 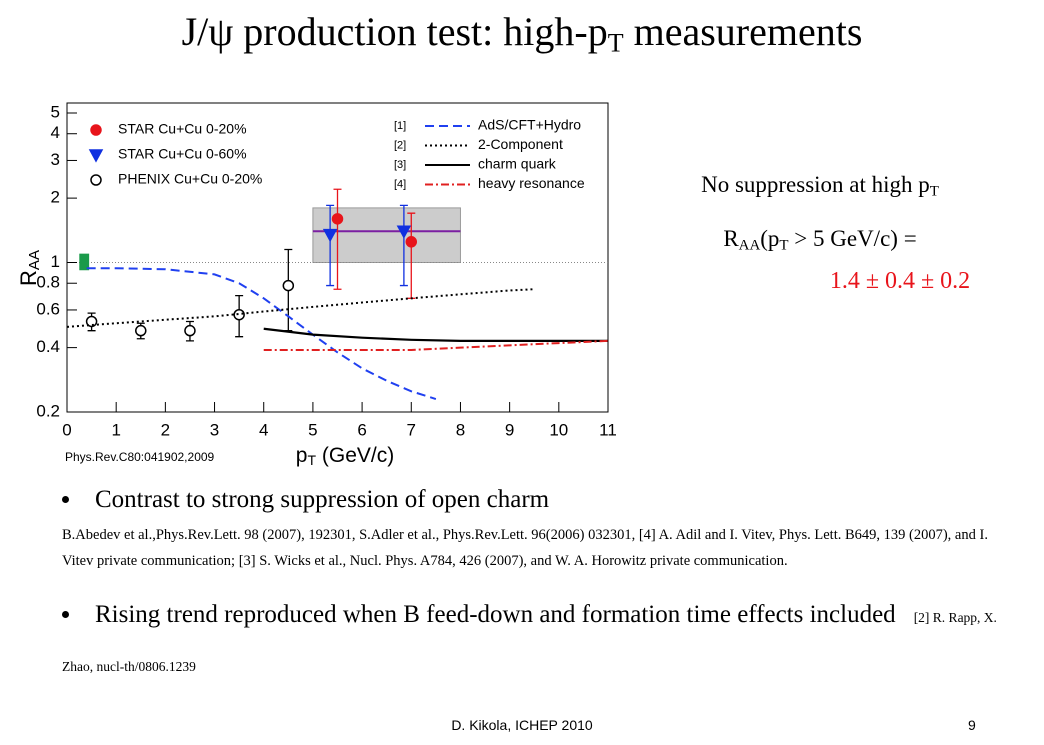 I want to click on title-sub: T, so click(x=615, y=43).